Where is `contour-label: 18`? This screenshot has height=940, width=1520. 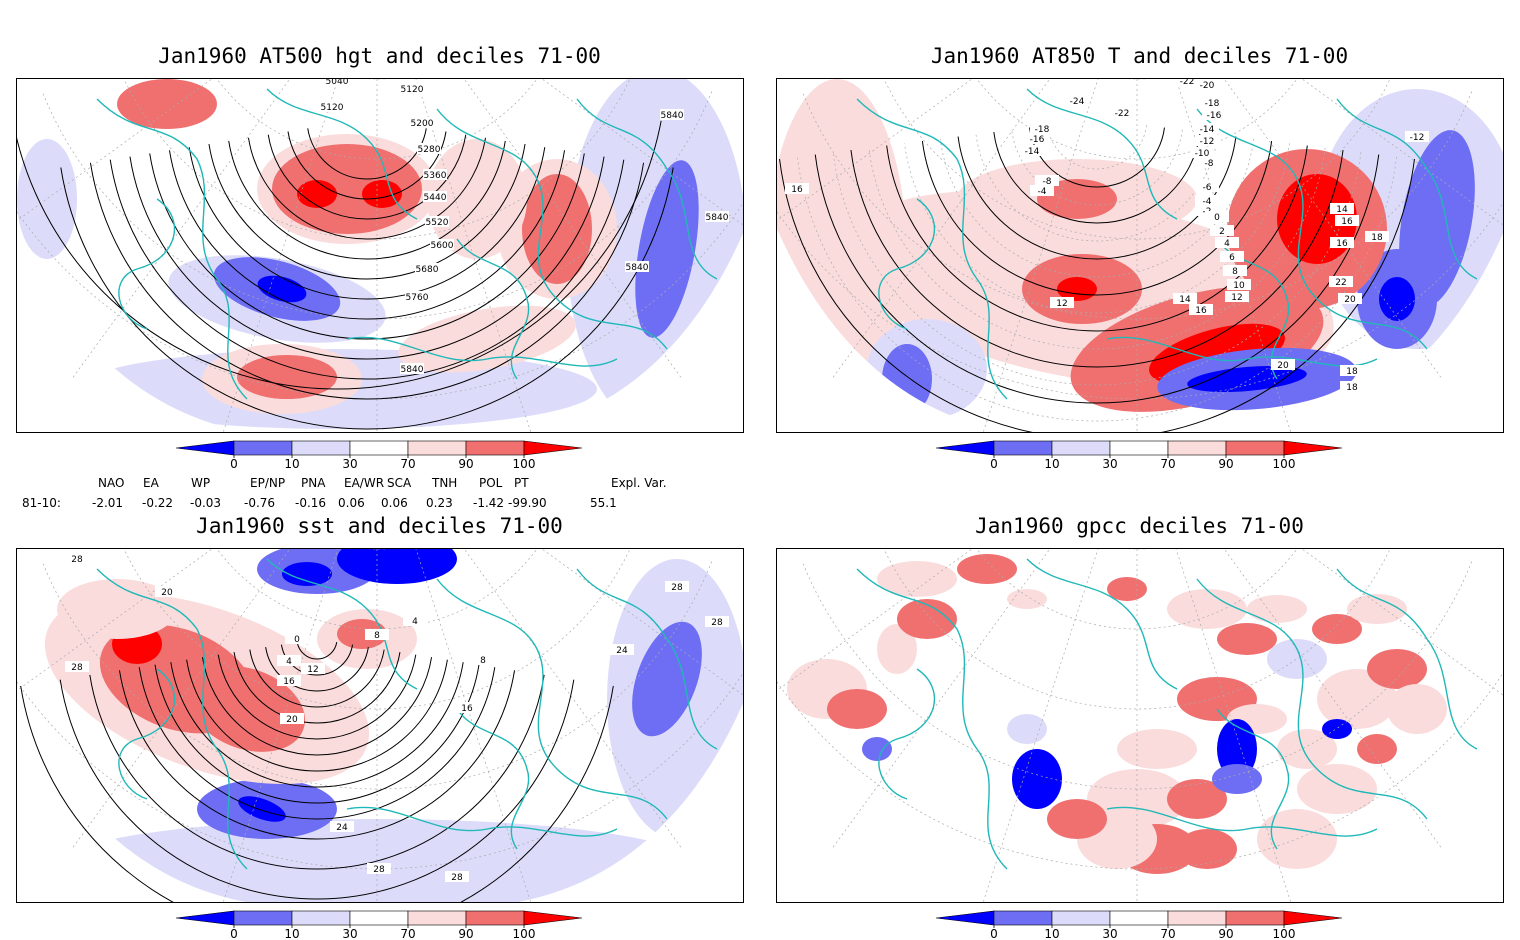
contour-label: 18 is located at coordinates (1352, 388).